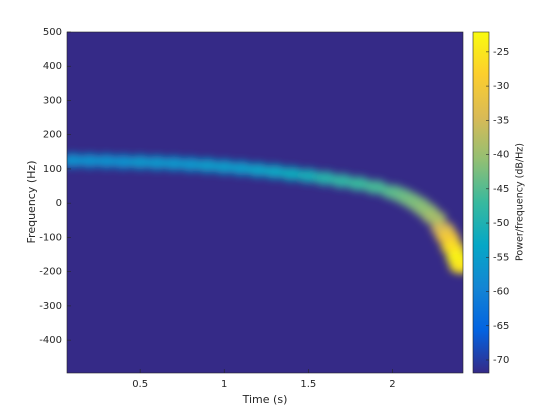  I want to click on y-tick-label: 100, so click(52, 169).